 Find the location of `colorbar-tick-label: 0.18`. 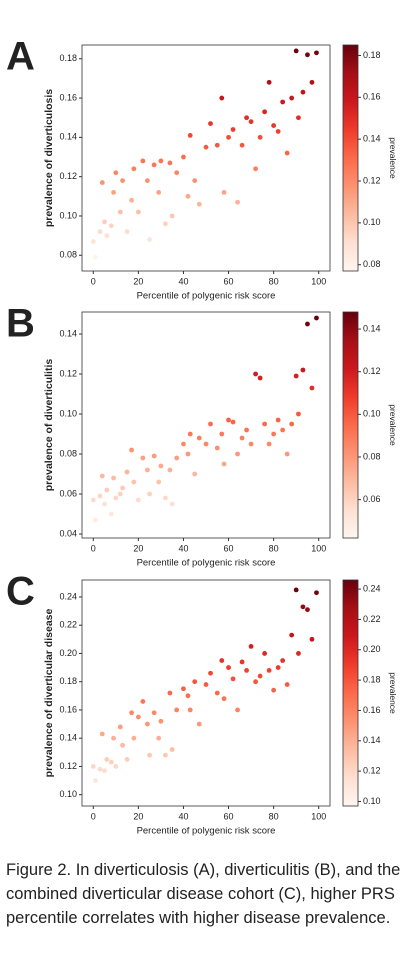

colorbar-tick-label: 0.18 is located at coordinates (372, 679).